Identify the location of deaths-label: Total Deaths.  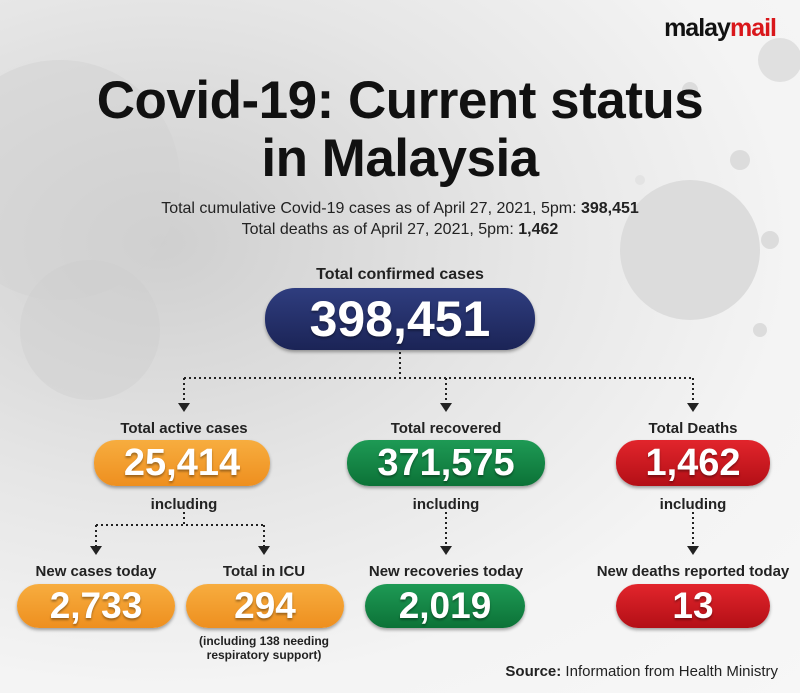
(693, 428).